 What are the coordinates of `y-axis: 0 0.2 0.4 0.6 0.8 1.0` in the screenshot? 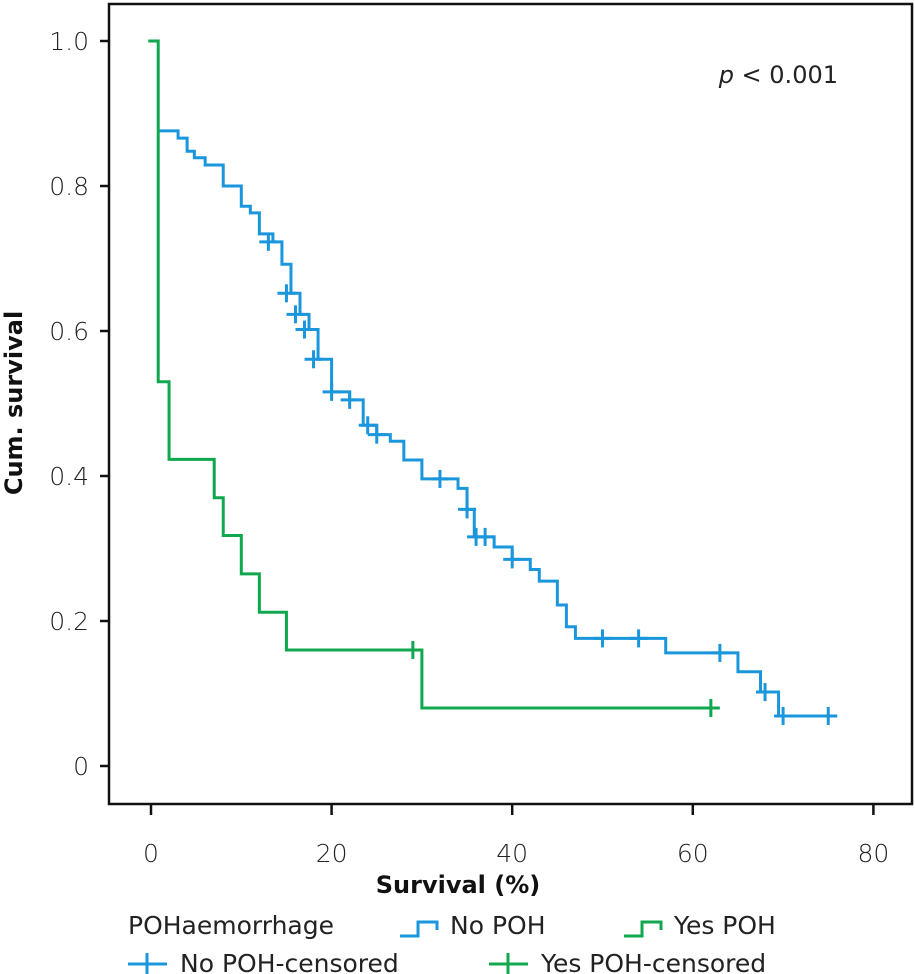 It's located at (79, 404).